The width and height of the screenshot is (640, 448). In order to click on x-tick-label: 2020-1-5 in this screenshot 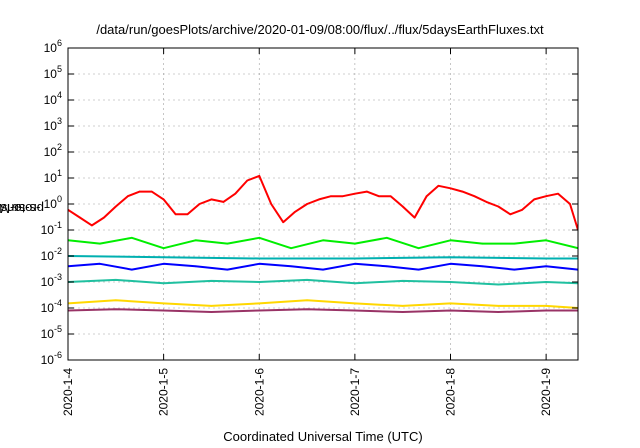, I will do `click(164, 392)`.